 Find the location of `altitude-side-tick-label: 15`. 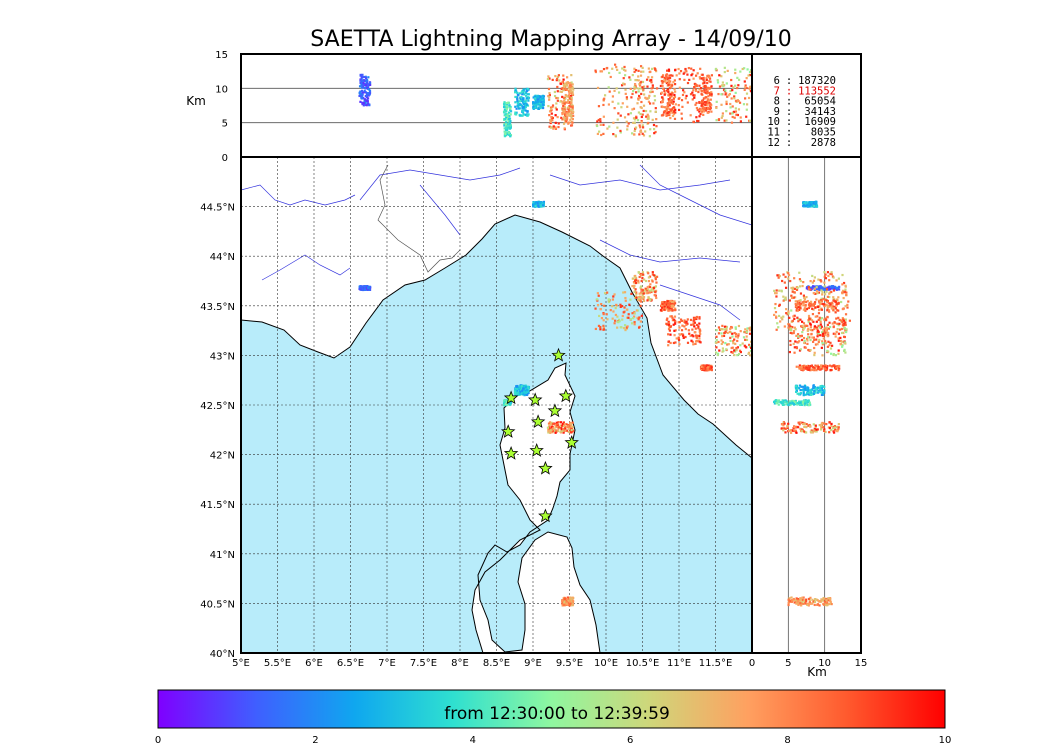

altitude-side-tick-label: 15 is located at coordinates (861, 663).